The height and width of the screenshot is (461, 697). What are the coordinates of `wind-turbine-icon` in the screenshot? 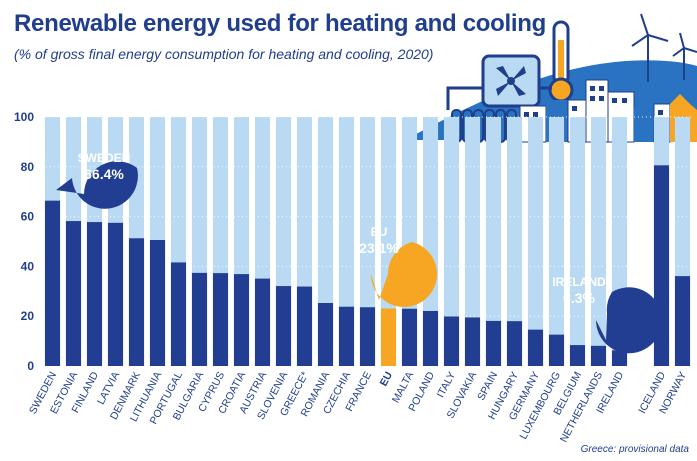 It's located at (664, 47).